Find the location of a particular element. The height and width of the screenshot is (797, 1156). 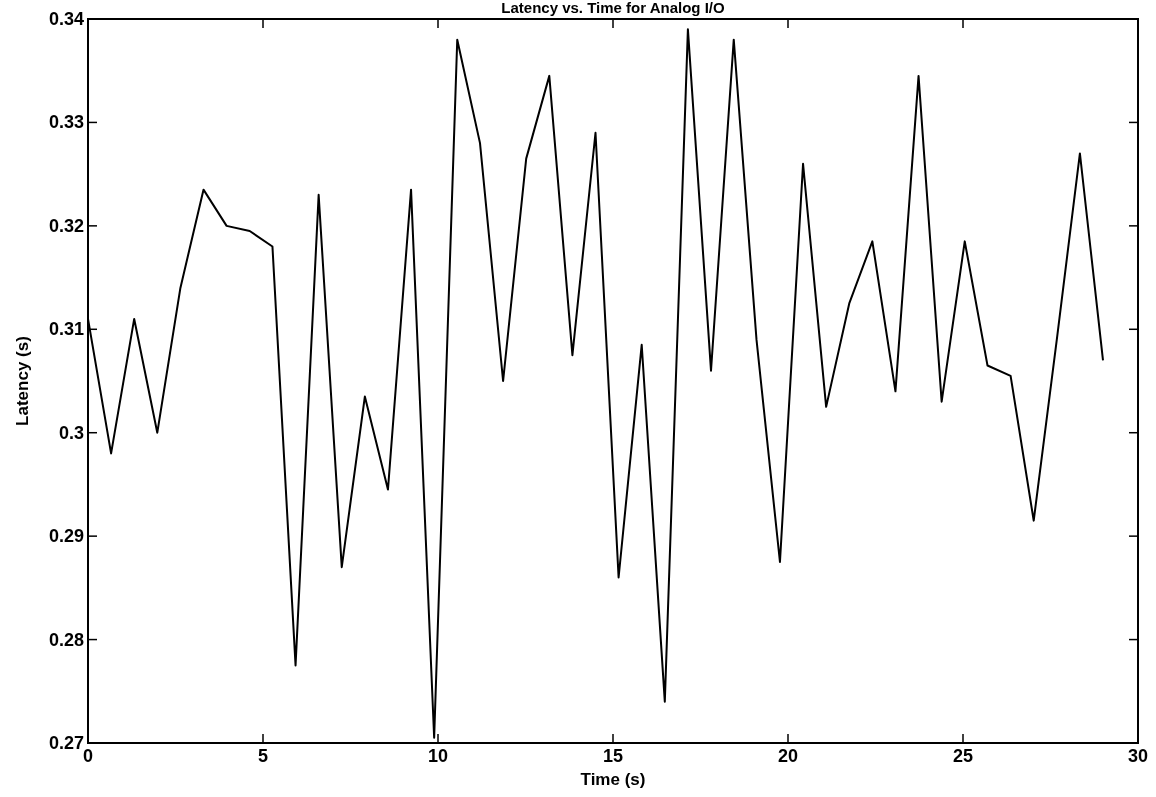

x-tick-label: 0 is located at coordinates (88, 756).